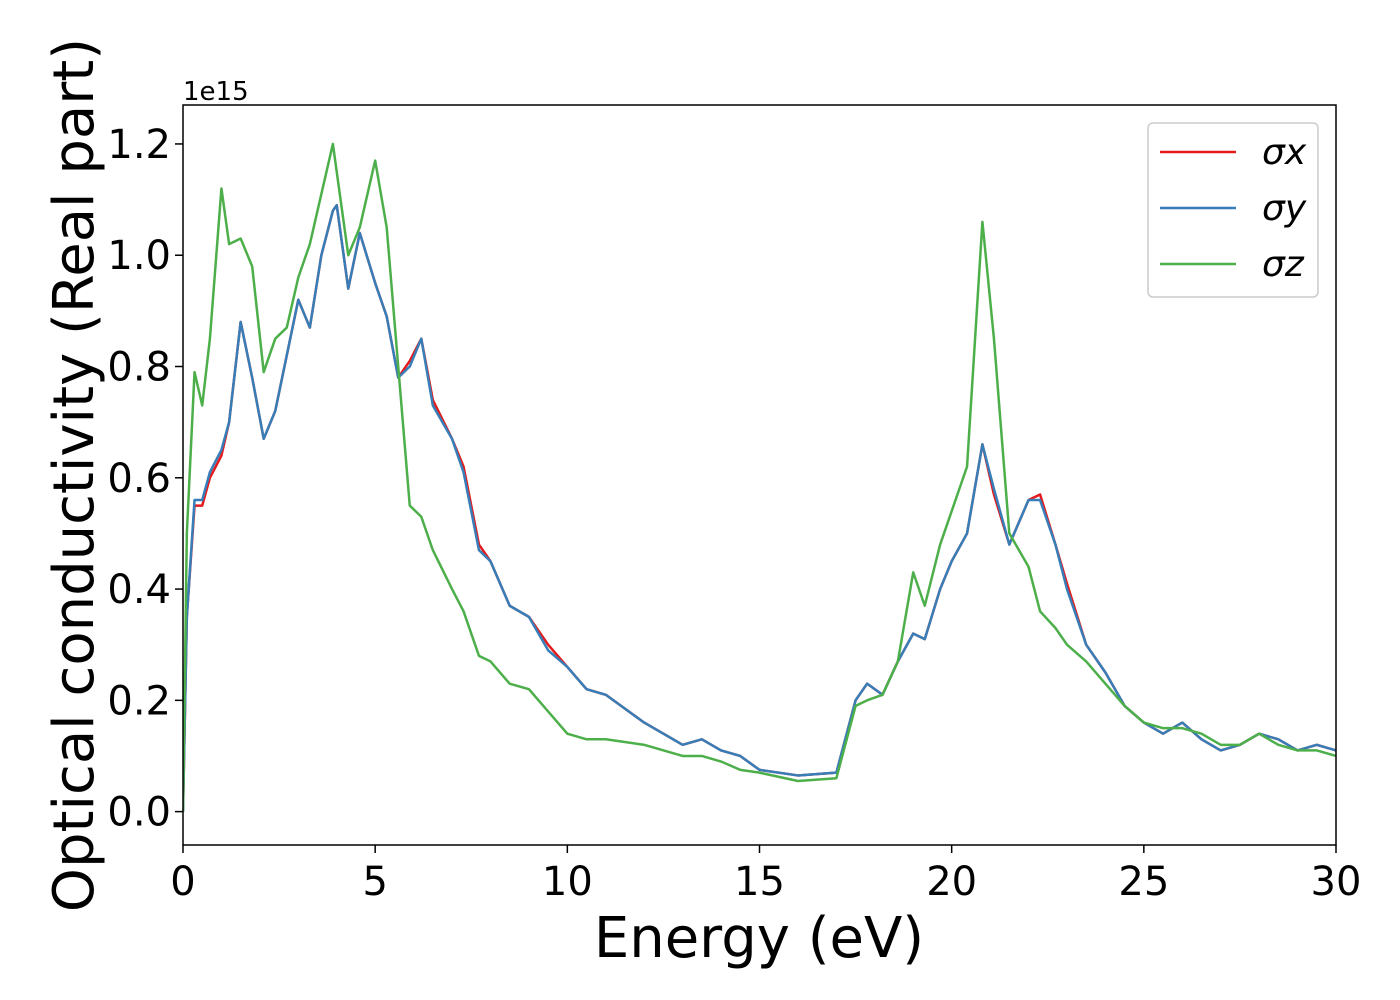 The image size is (1400, 1000). What do you see at coordinates (139, 368) in the screenshot?
I see `y-tick-label: 0.8` at bounding box center [139, 368].